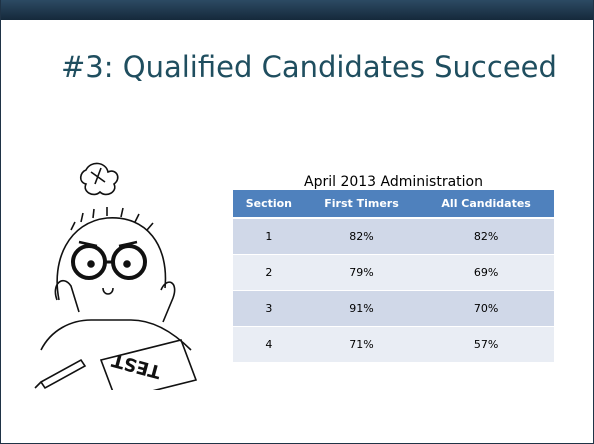 Image resolution: width=594 pixels, height=444 pixels. I want to click on column-header: All Candidates, so click(486, 204).